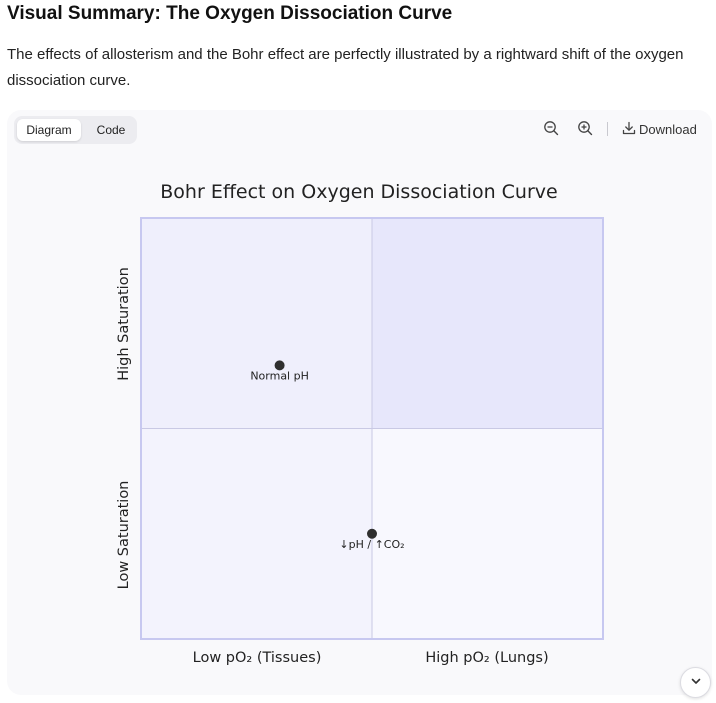  Describe the element at coordinates (111, 130) in the screenshot. I see `tab-code: Code` at that location.